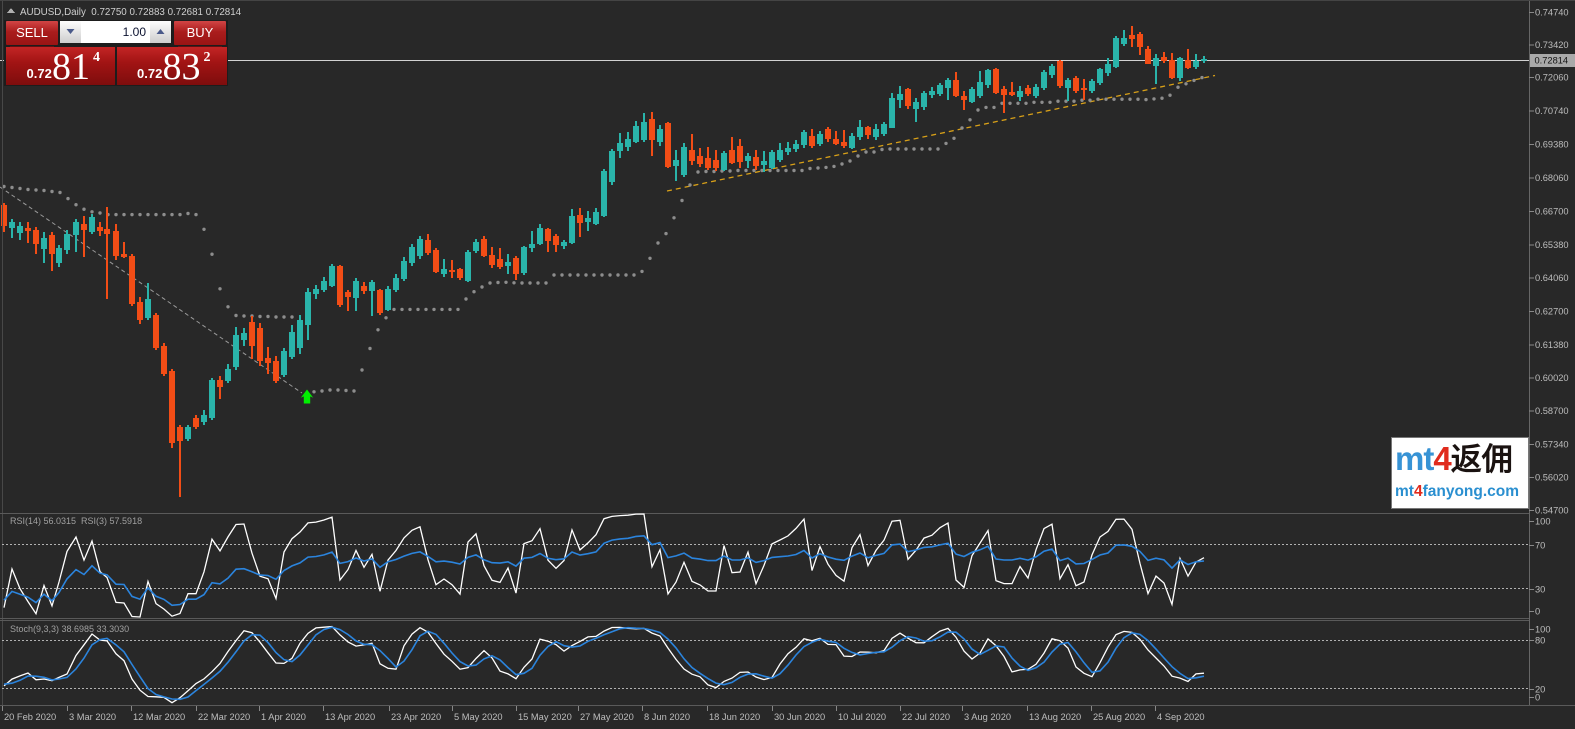  I want to click on svg-text: 0.73420, so click(1552, 45).